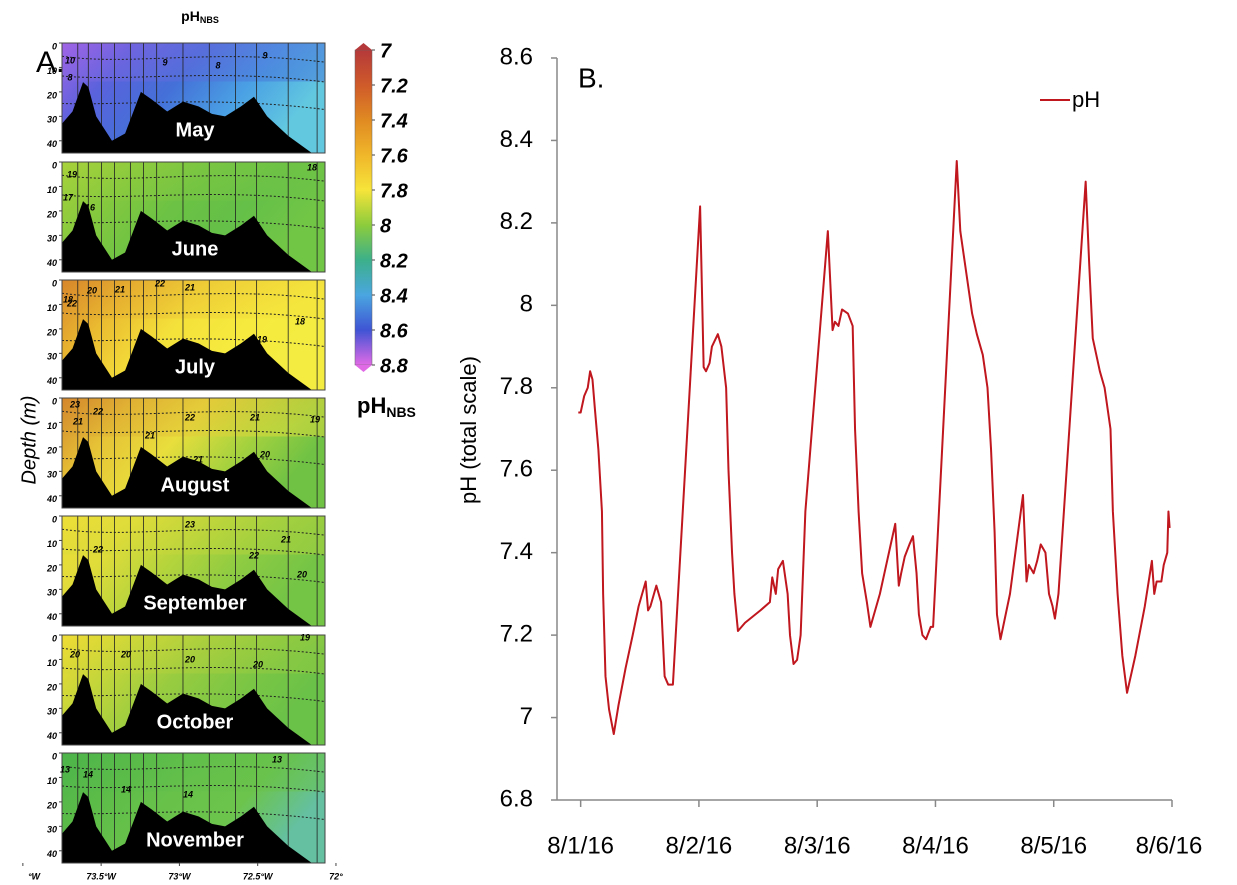 The height and width of the screenshot is (885, 1237). Describe the element at coordinates (516, 633) in the screenshot. I see `y-tick-label: 7.2` at that location.